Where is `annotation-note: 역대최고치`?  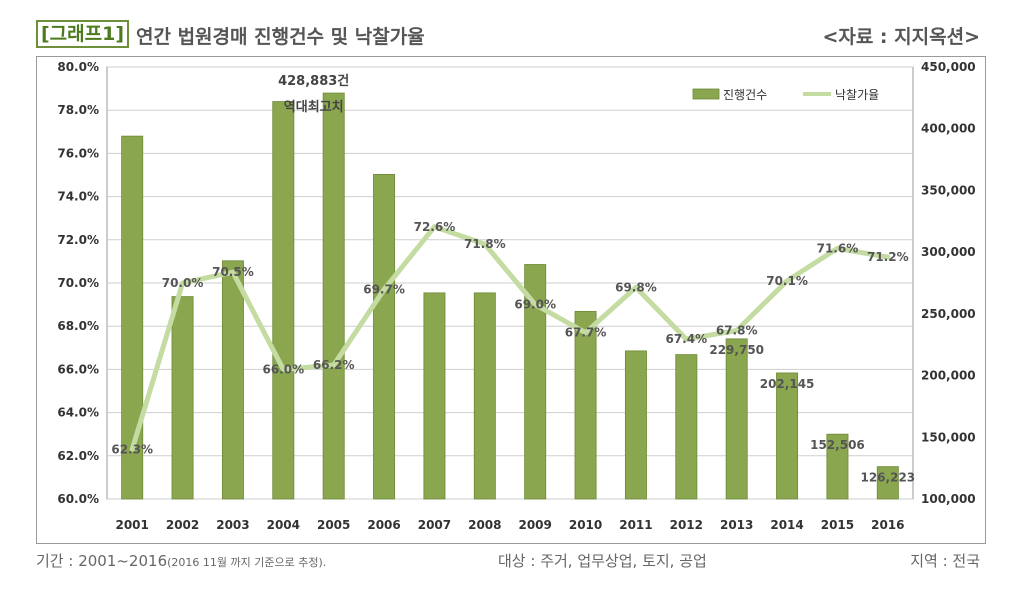
annotation-note: 역대최고치 is located at coordinates (314, 107).